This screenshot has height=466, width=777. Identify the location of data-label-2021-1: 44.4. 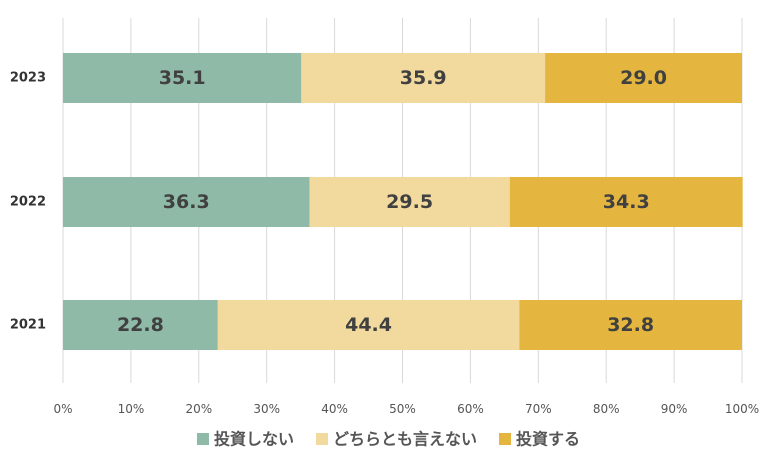
(368, 325).